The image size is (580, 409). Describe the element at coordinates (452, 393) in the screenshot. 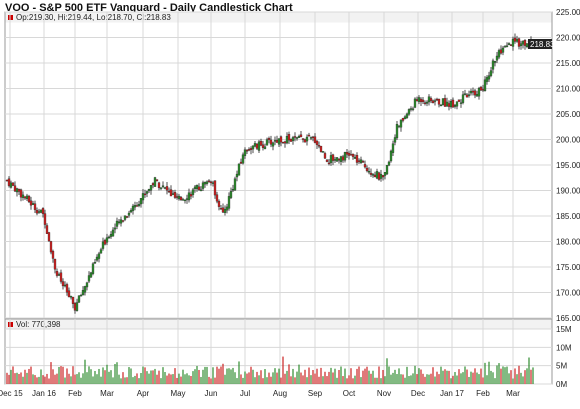

I see `x-tick-label: Jan 17` at that location.